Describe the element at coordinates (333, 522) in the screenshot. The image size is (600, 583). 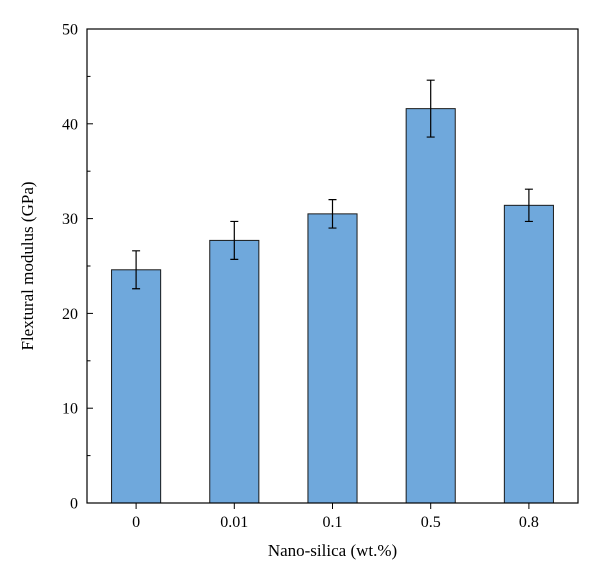
I see `x-tick-label: 0.1` at that location.